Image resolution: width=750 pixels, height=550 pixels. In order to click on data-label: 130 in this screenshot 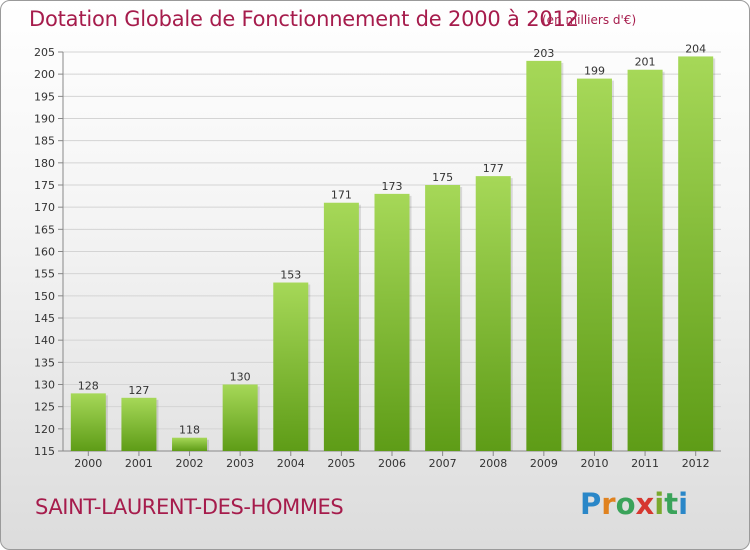, I will do `click(240, 377)`.